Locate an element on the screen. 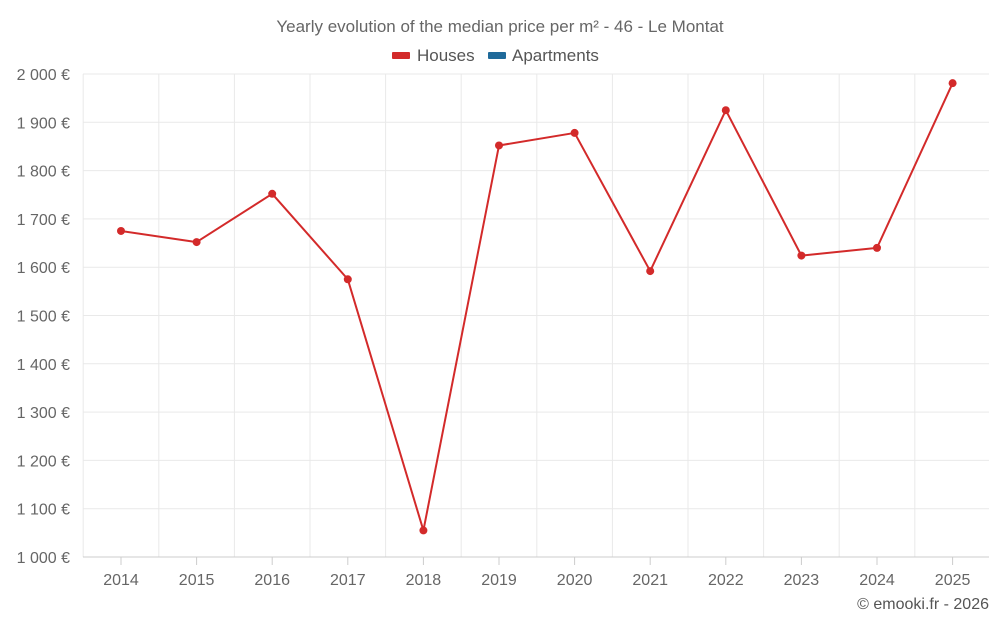 The height and width of the screenshot is (625, 1000). data-point-houses-2022: 2022: 1925 is located at coordinates (725, 110).